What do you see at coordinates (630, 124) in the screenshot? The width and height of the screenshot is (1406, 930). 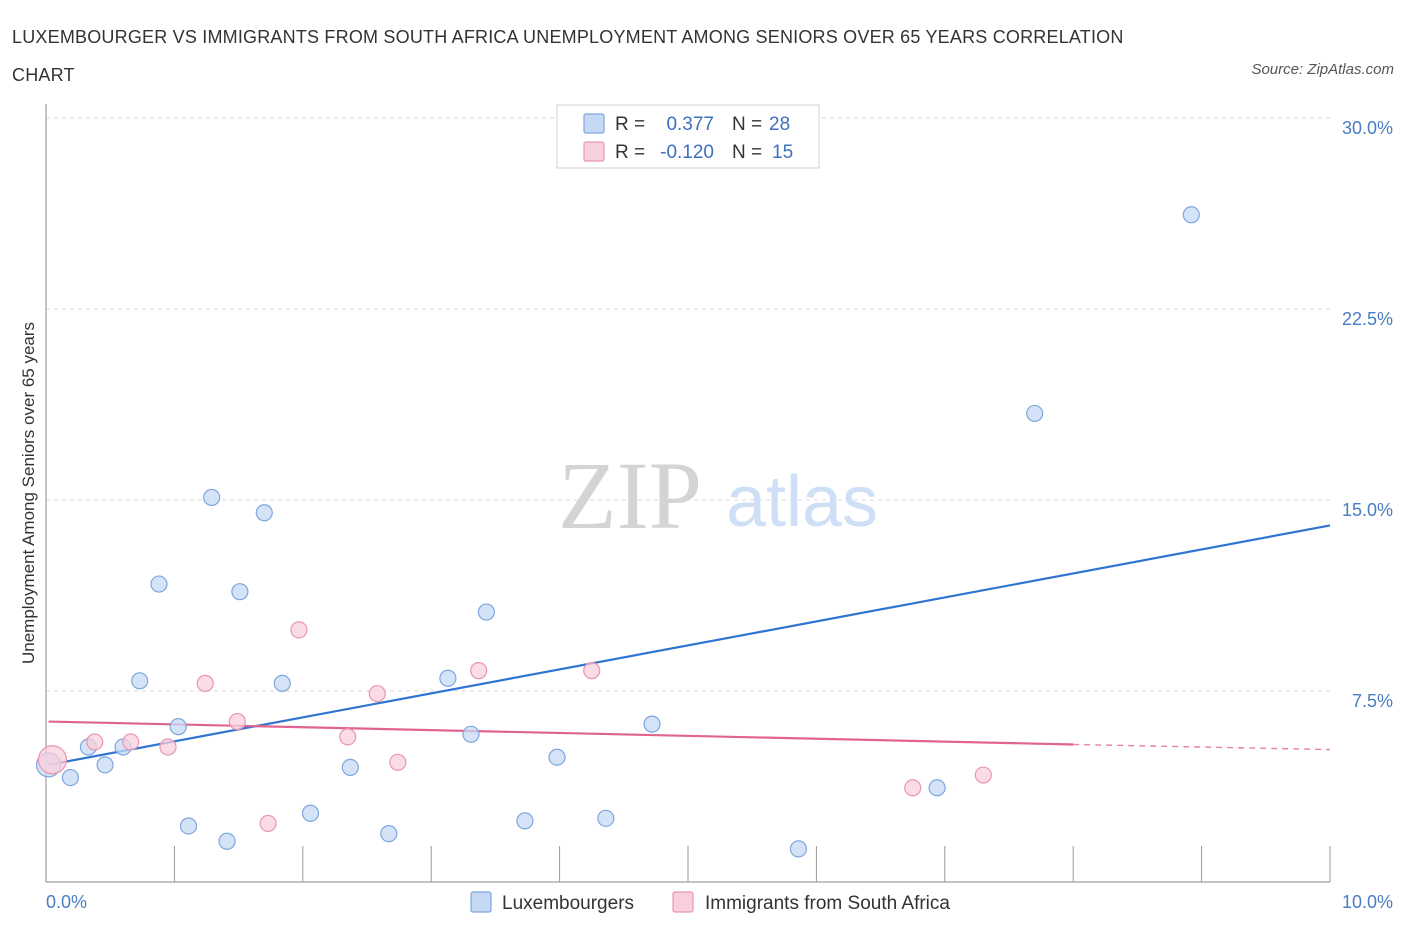 I see `legend-r-label-1: R =` at bounding box center [630, 124].